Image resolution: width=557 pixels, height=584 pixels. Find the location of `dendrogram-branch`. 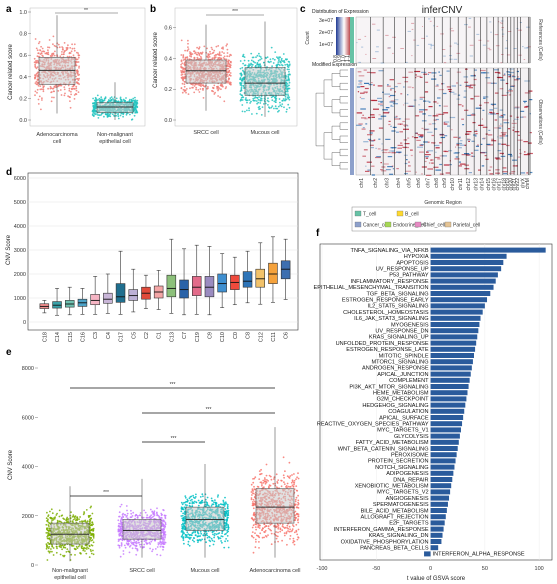

dendrogram-branch is located at coordinates (328, 93).